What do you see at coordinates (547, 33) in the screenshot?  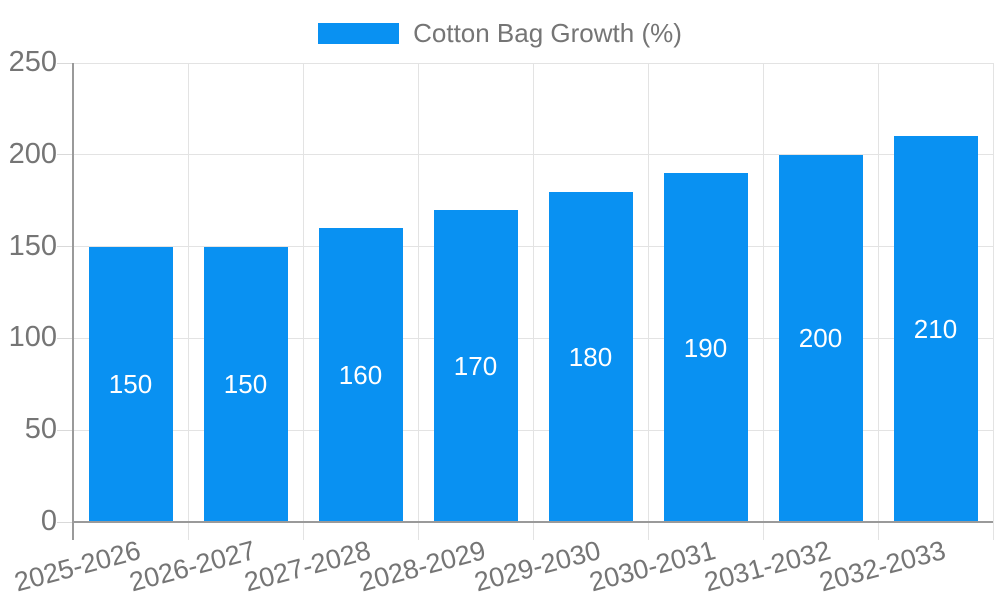 I see `legend-label: Cotton Bag Growth (%)` at bounding box center [547, 33].